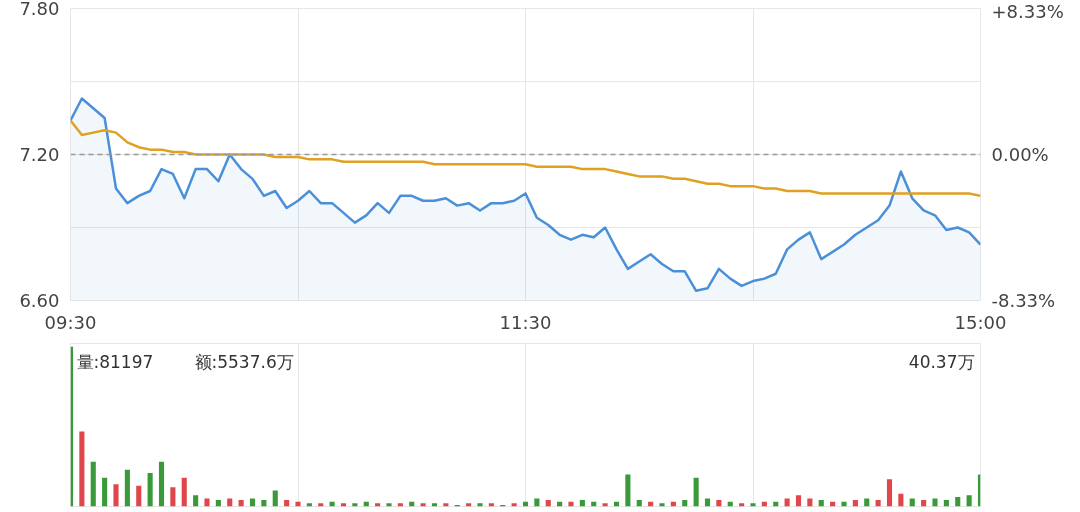 This screenshot has width=1080, height=512. I want to click on y-tick-label: 7.80, so click(39, 9).